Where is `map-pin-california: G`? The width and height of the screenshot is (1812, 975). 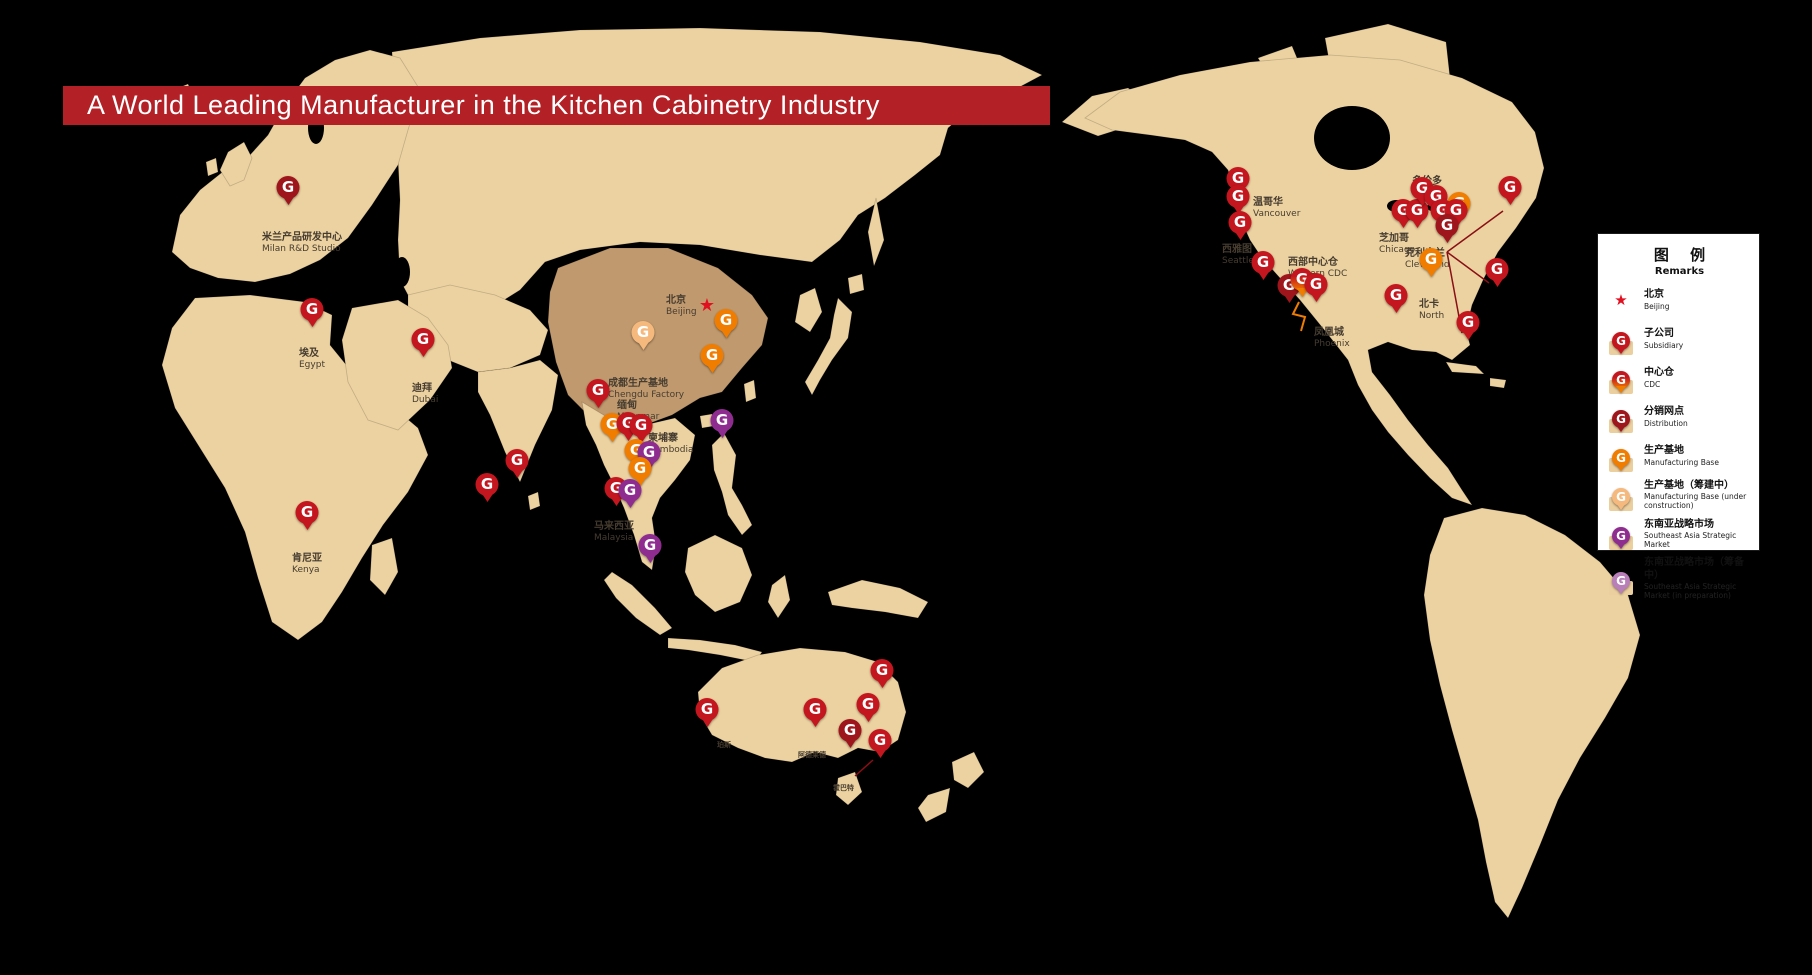 map-pin-california: G is located at coordinates (1263, 265).